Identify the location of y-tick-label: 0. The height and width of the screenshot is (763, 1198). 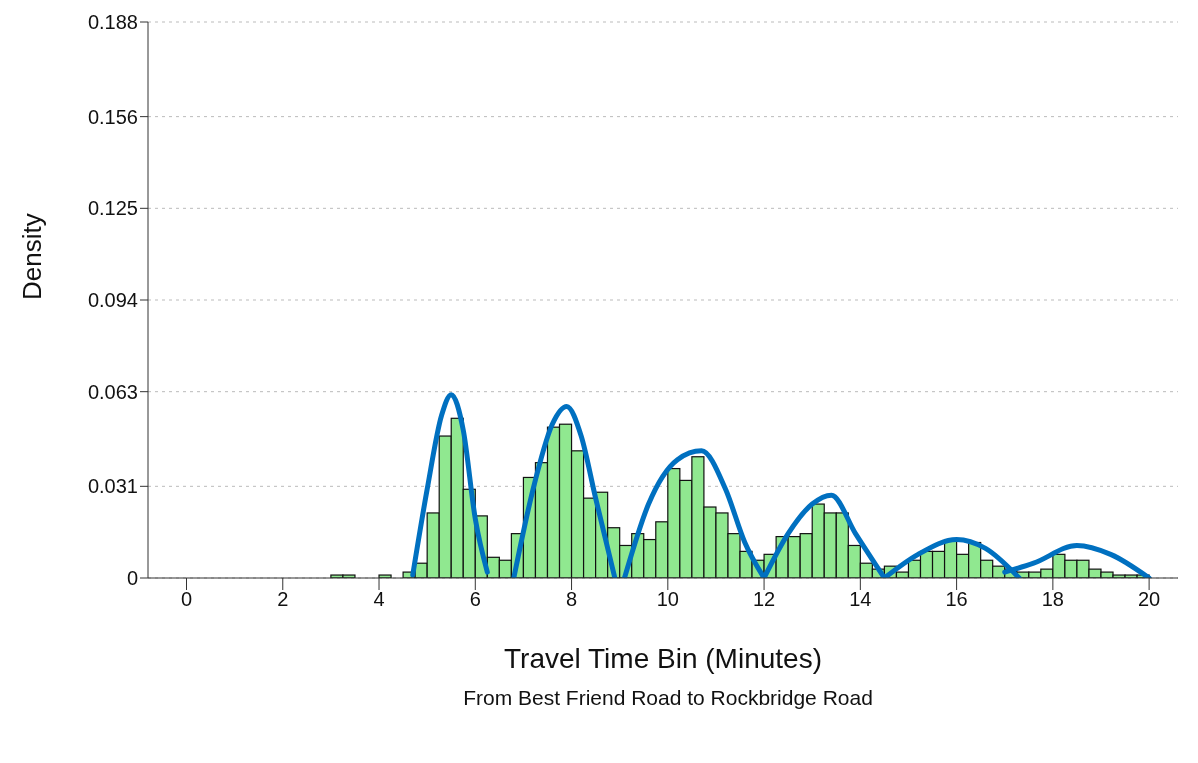
(132, 578).